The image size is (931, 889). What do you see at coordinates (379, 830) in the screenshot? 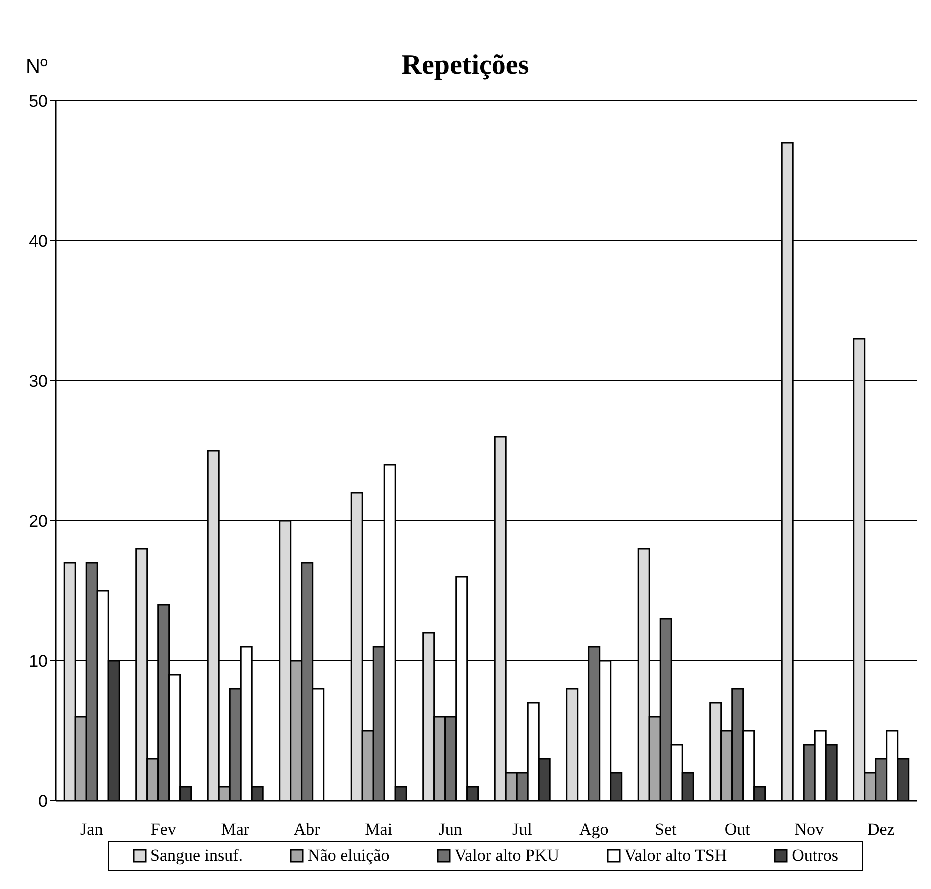
I see `x-tick-label: Mai` at bounding box center [379, 830].